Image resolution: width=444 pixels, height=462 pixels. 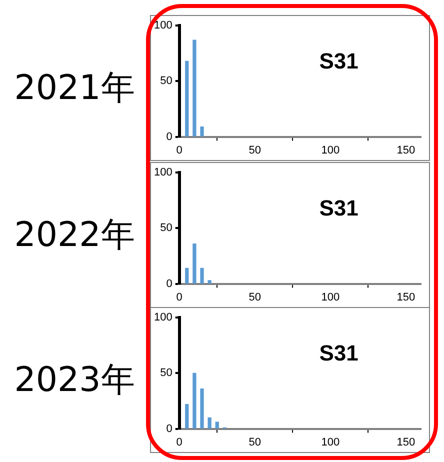 I want to click on text: 2021年, so click(x=74, y=88).